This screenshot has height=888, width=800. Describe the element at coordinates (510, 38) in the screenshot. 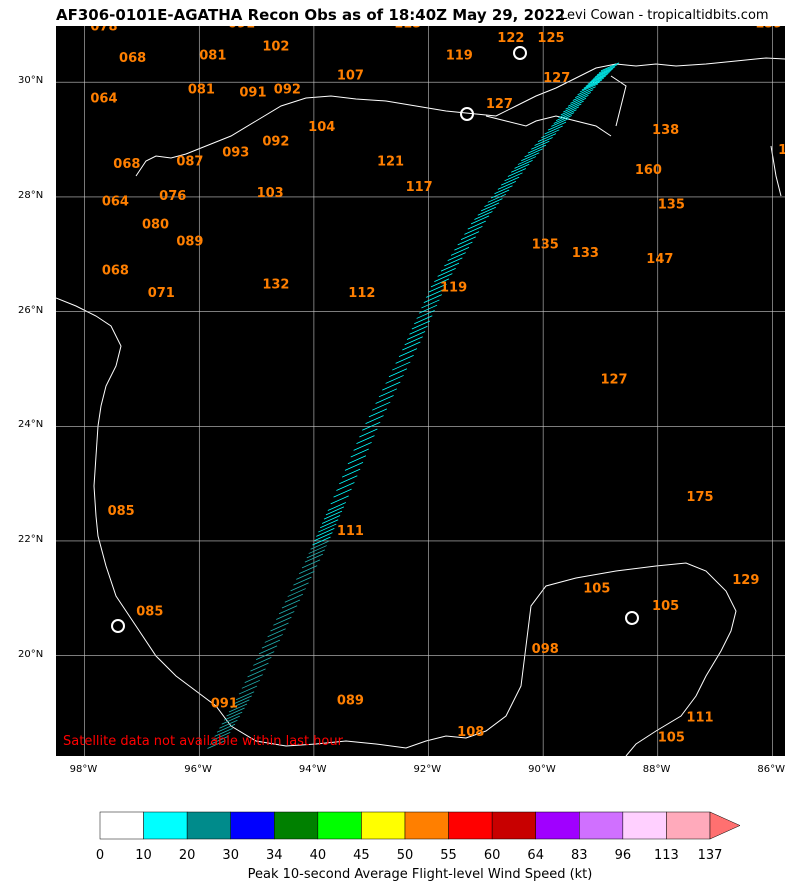

I see `obs-label: 122` at that location.